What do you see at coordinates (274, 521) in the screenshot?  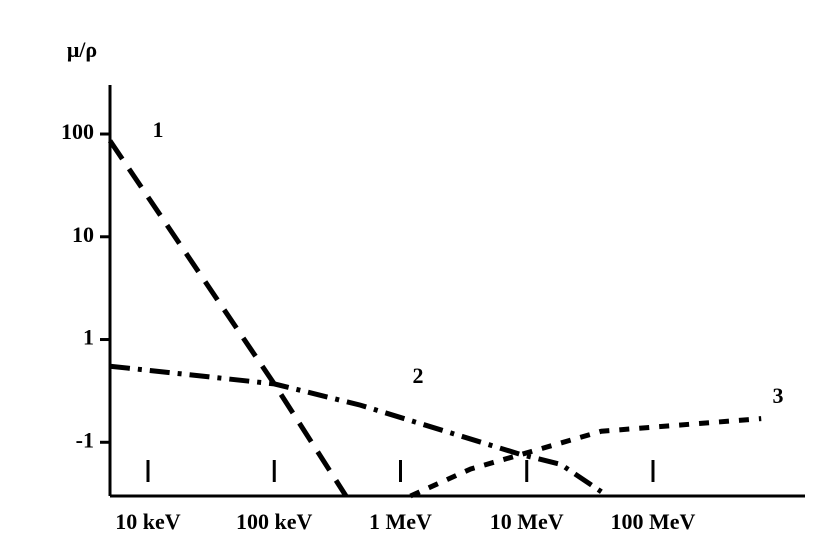 I see `x-tick-label: 100 keV` at bounding box center [274, 521].